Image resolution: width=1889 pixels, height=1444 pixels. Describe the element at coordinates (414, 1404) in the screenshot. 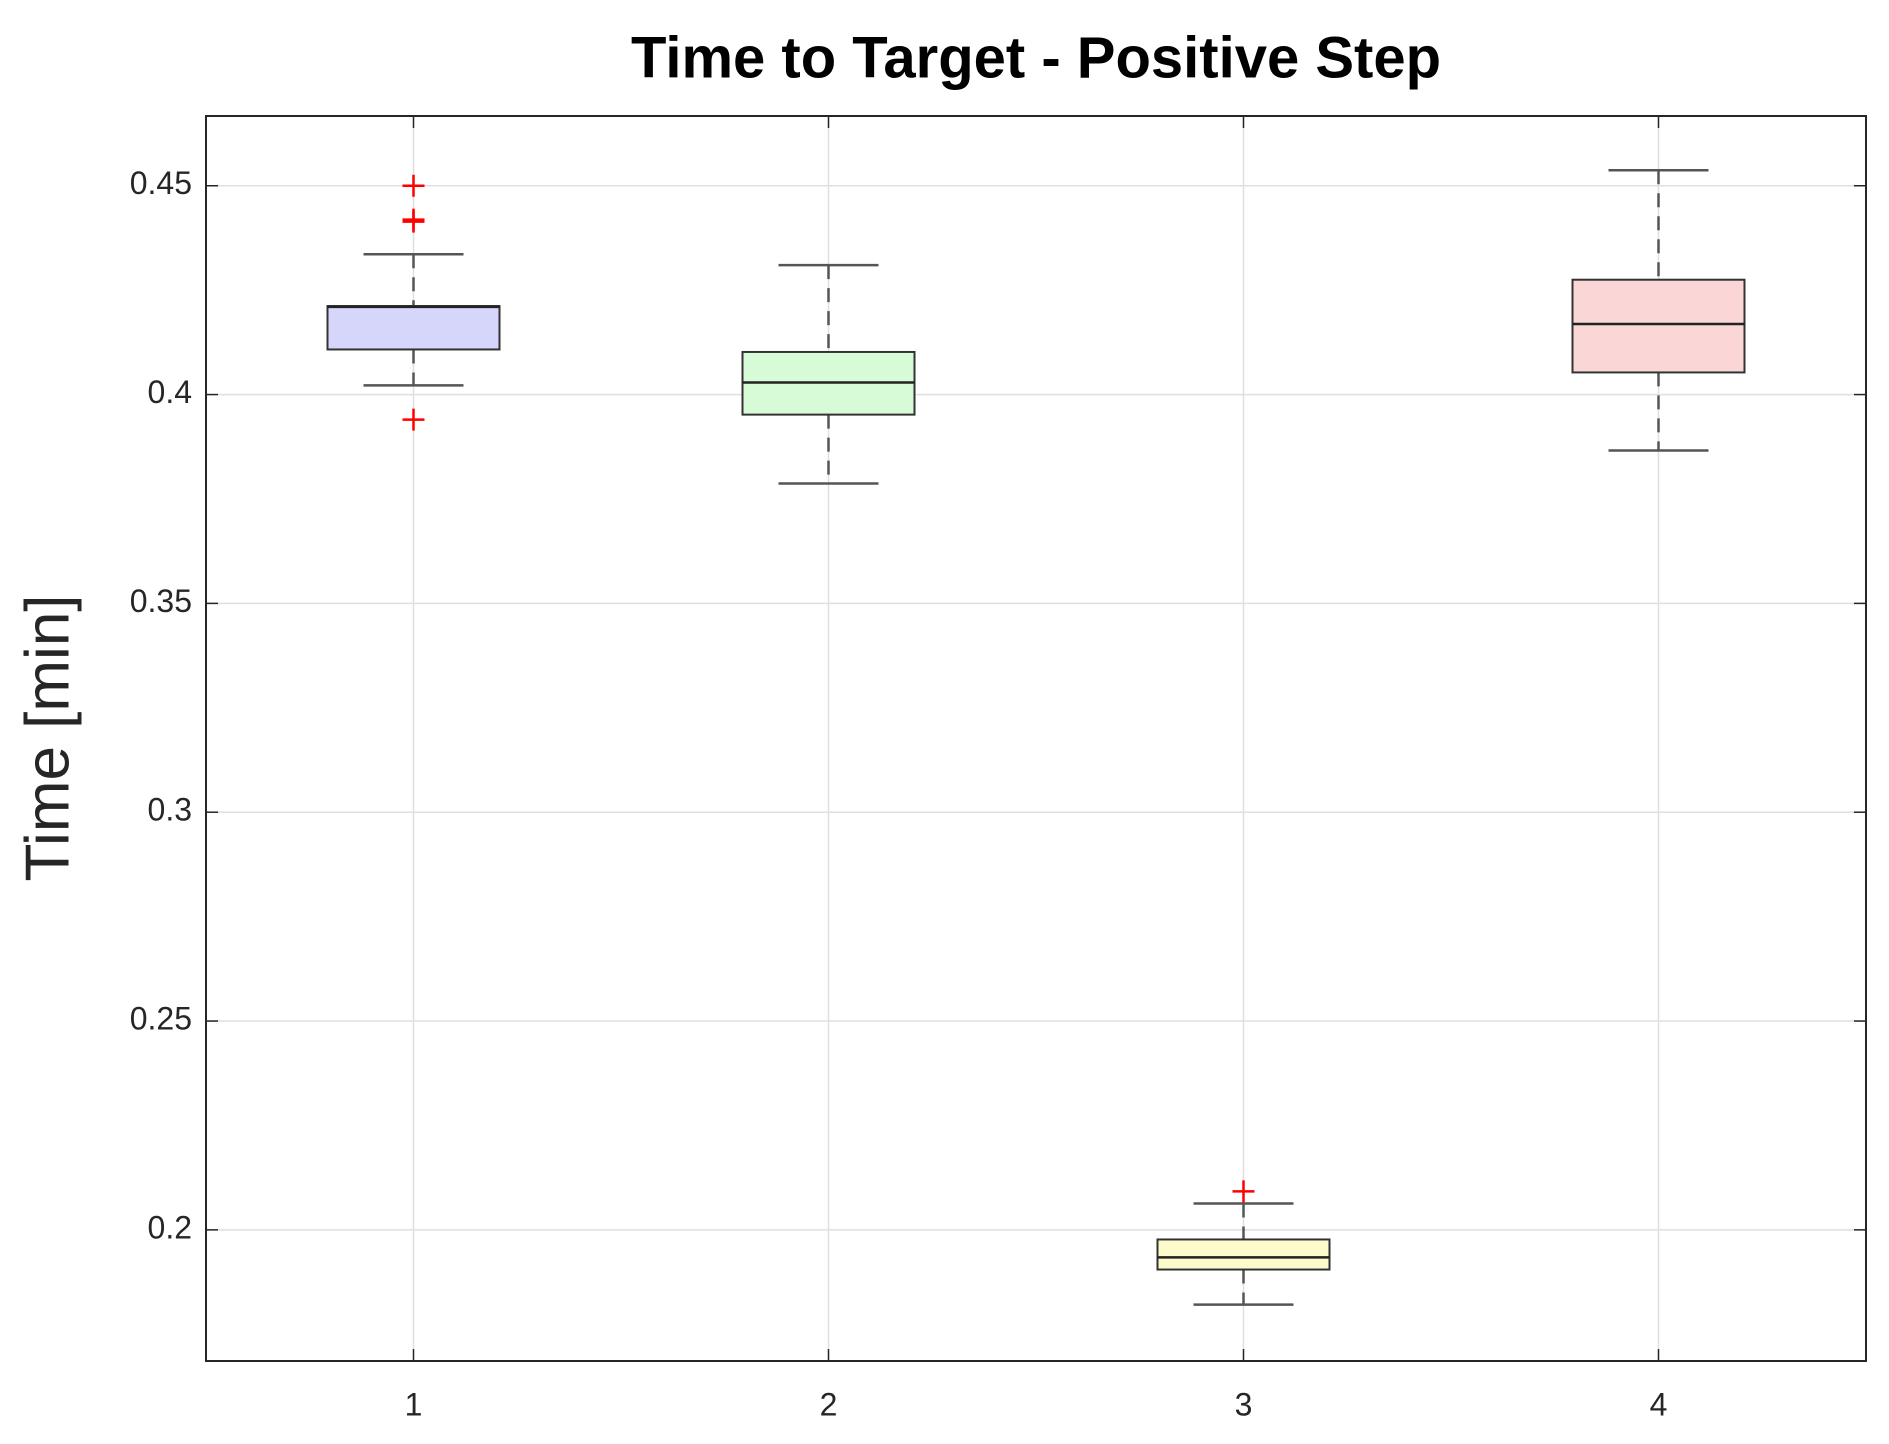

I see `x-tick-label: 1` at that location.